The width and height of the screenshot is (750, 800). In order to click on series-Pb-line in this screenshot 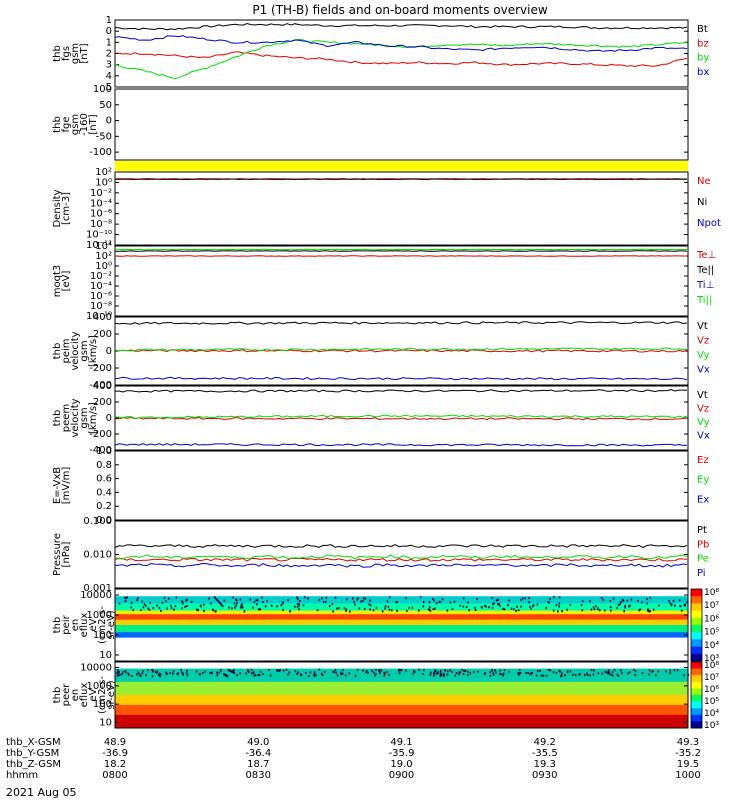, I will do `click(401, 559)`.